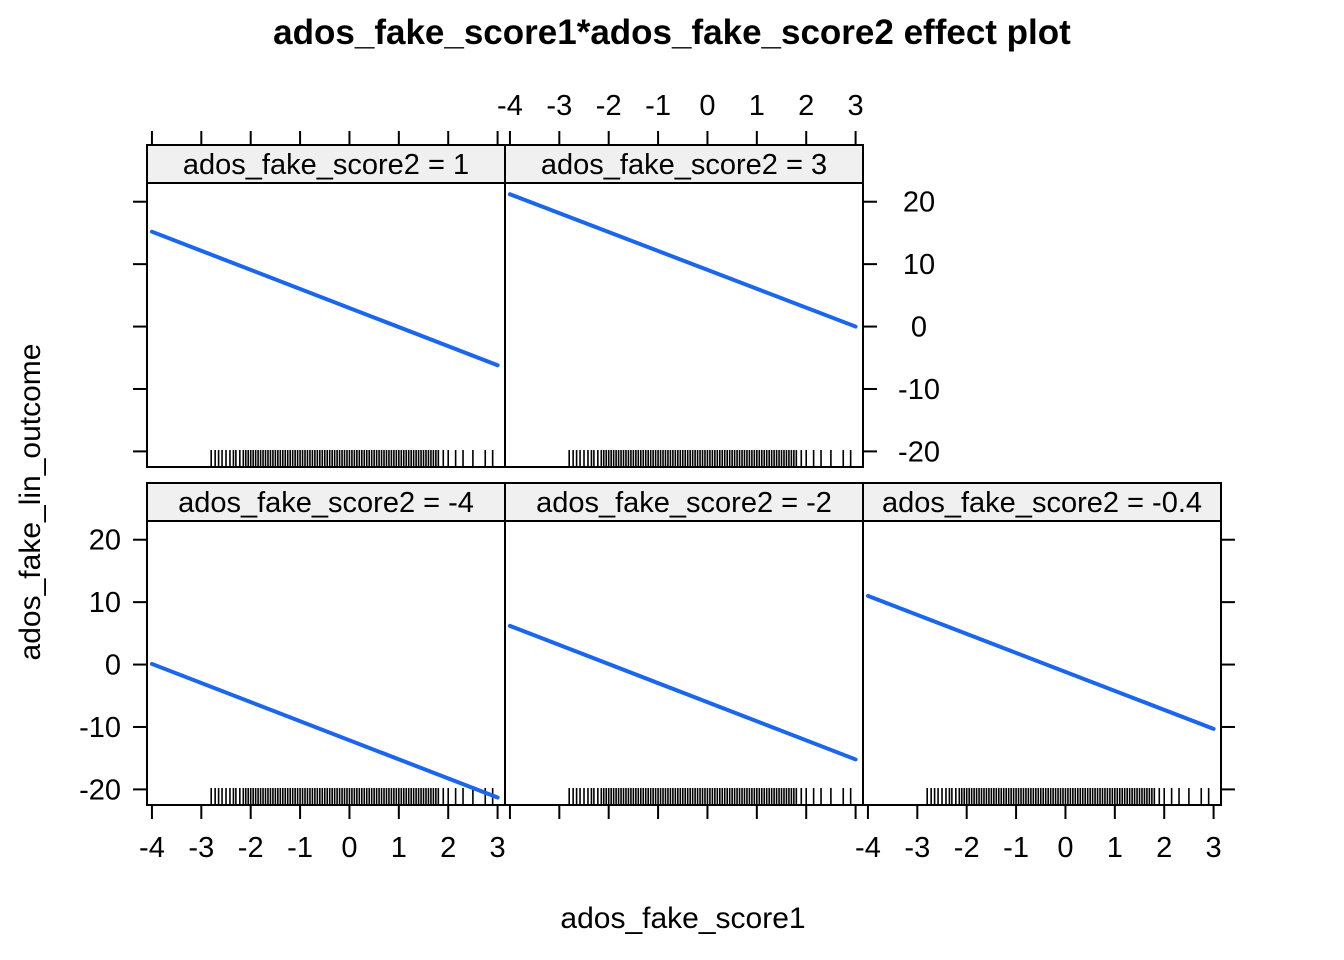  I want to click on panel: ados_fake_score2 = -0.4 -4 -3 -2 -1 0 1 2 3, so click(1045, 673).